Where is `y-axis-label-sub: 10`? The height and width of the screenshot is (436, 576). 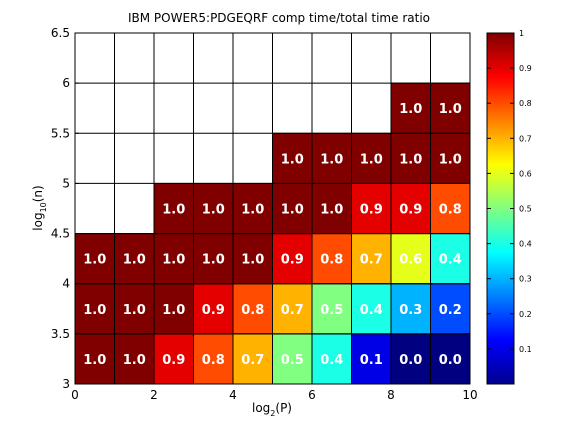 y-axis-label-sub: 10 is located at coordinates (43, 207).